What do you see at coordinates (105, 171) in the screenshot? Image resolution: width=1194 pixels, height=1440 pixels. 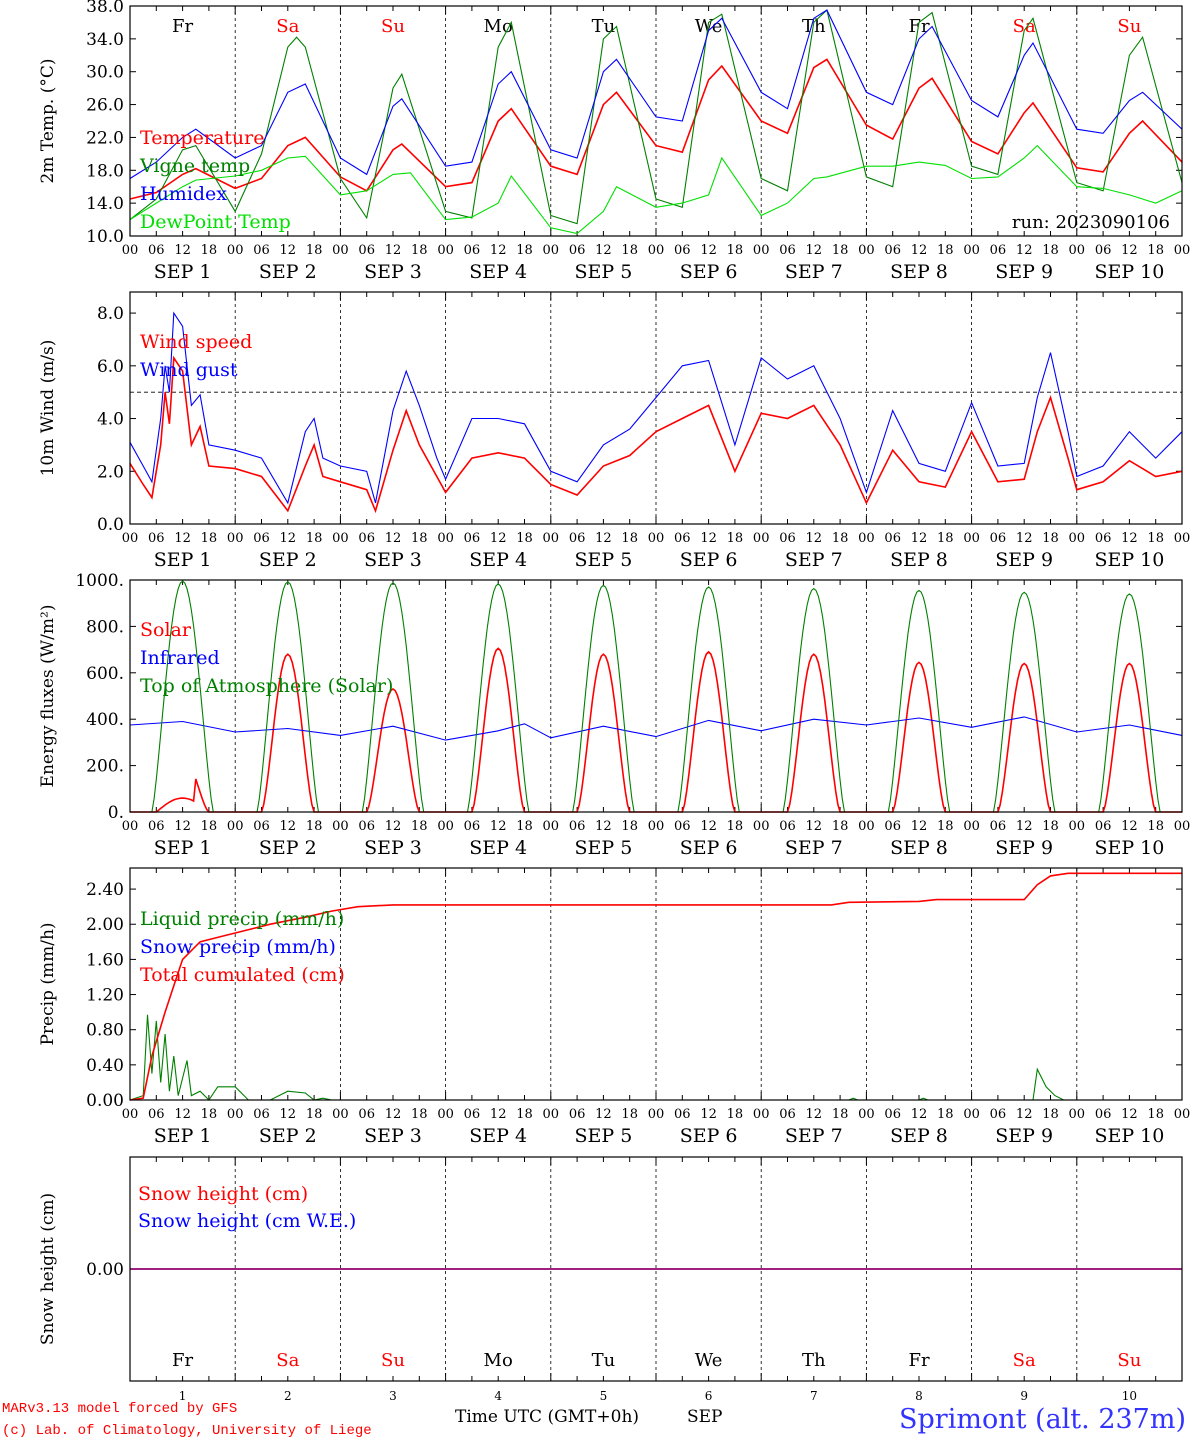 I see `y-tick-label: 18.0` at bounding box center [105, 171].